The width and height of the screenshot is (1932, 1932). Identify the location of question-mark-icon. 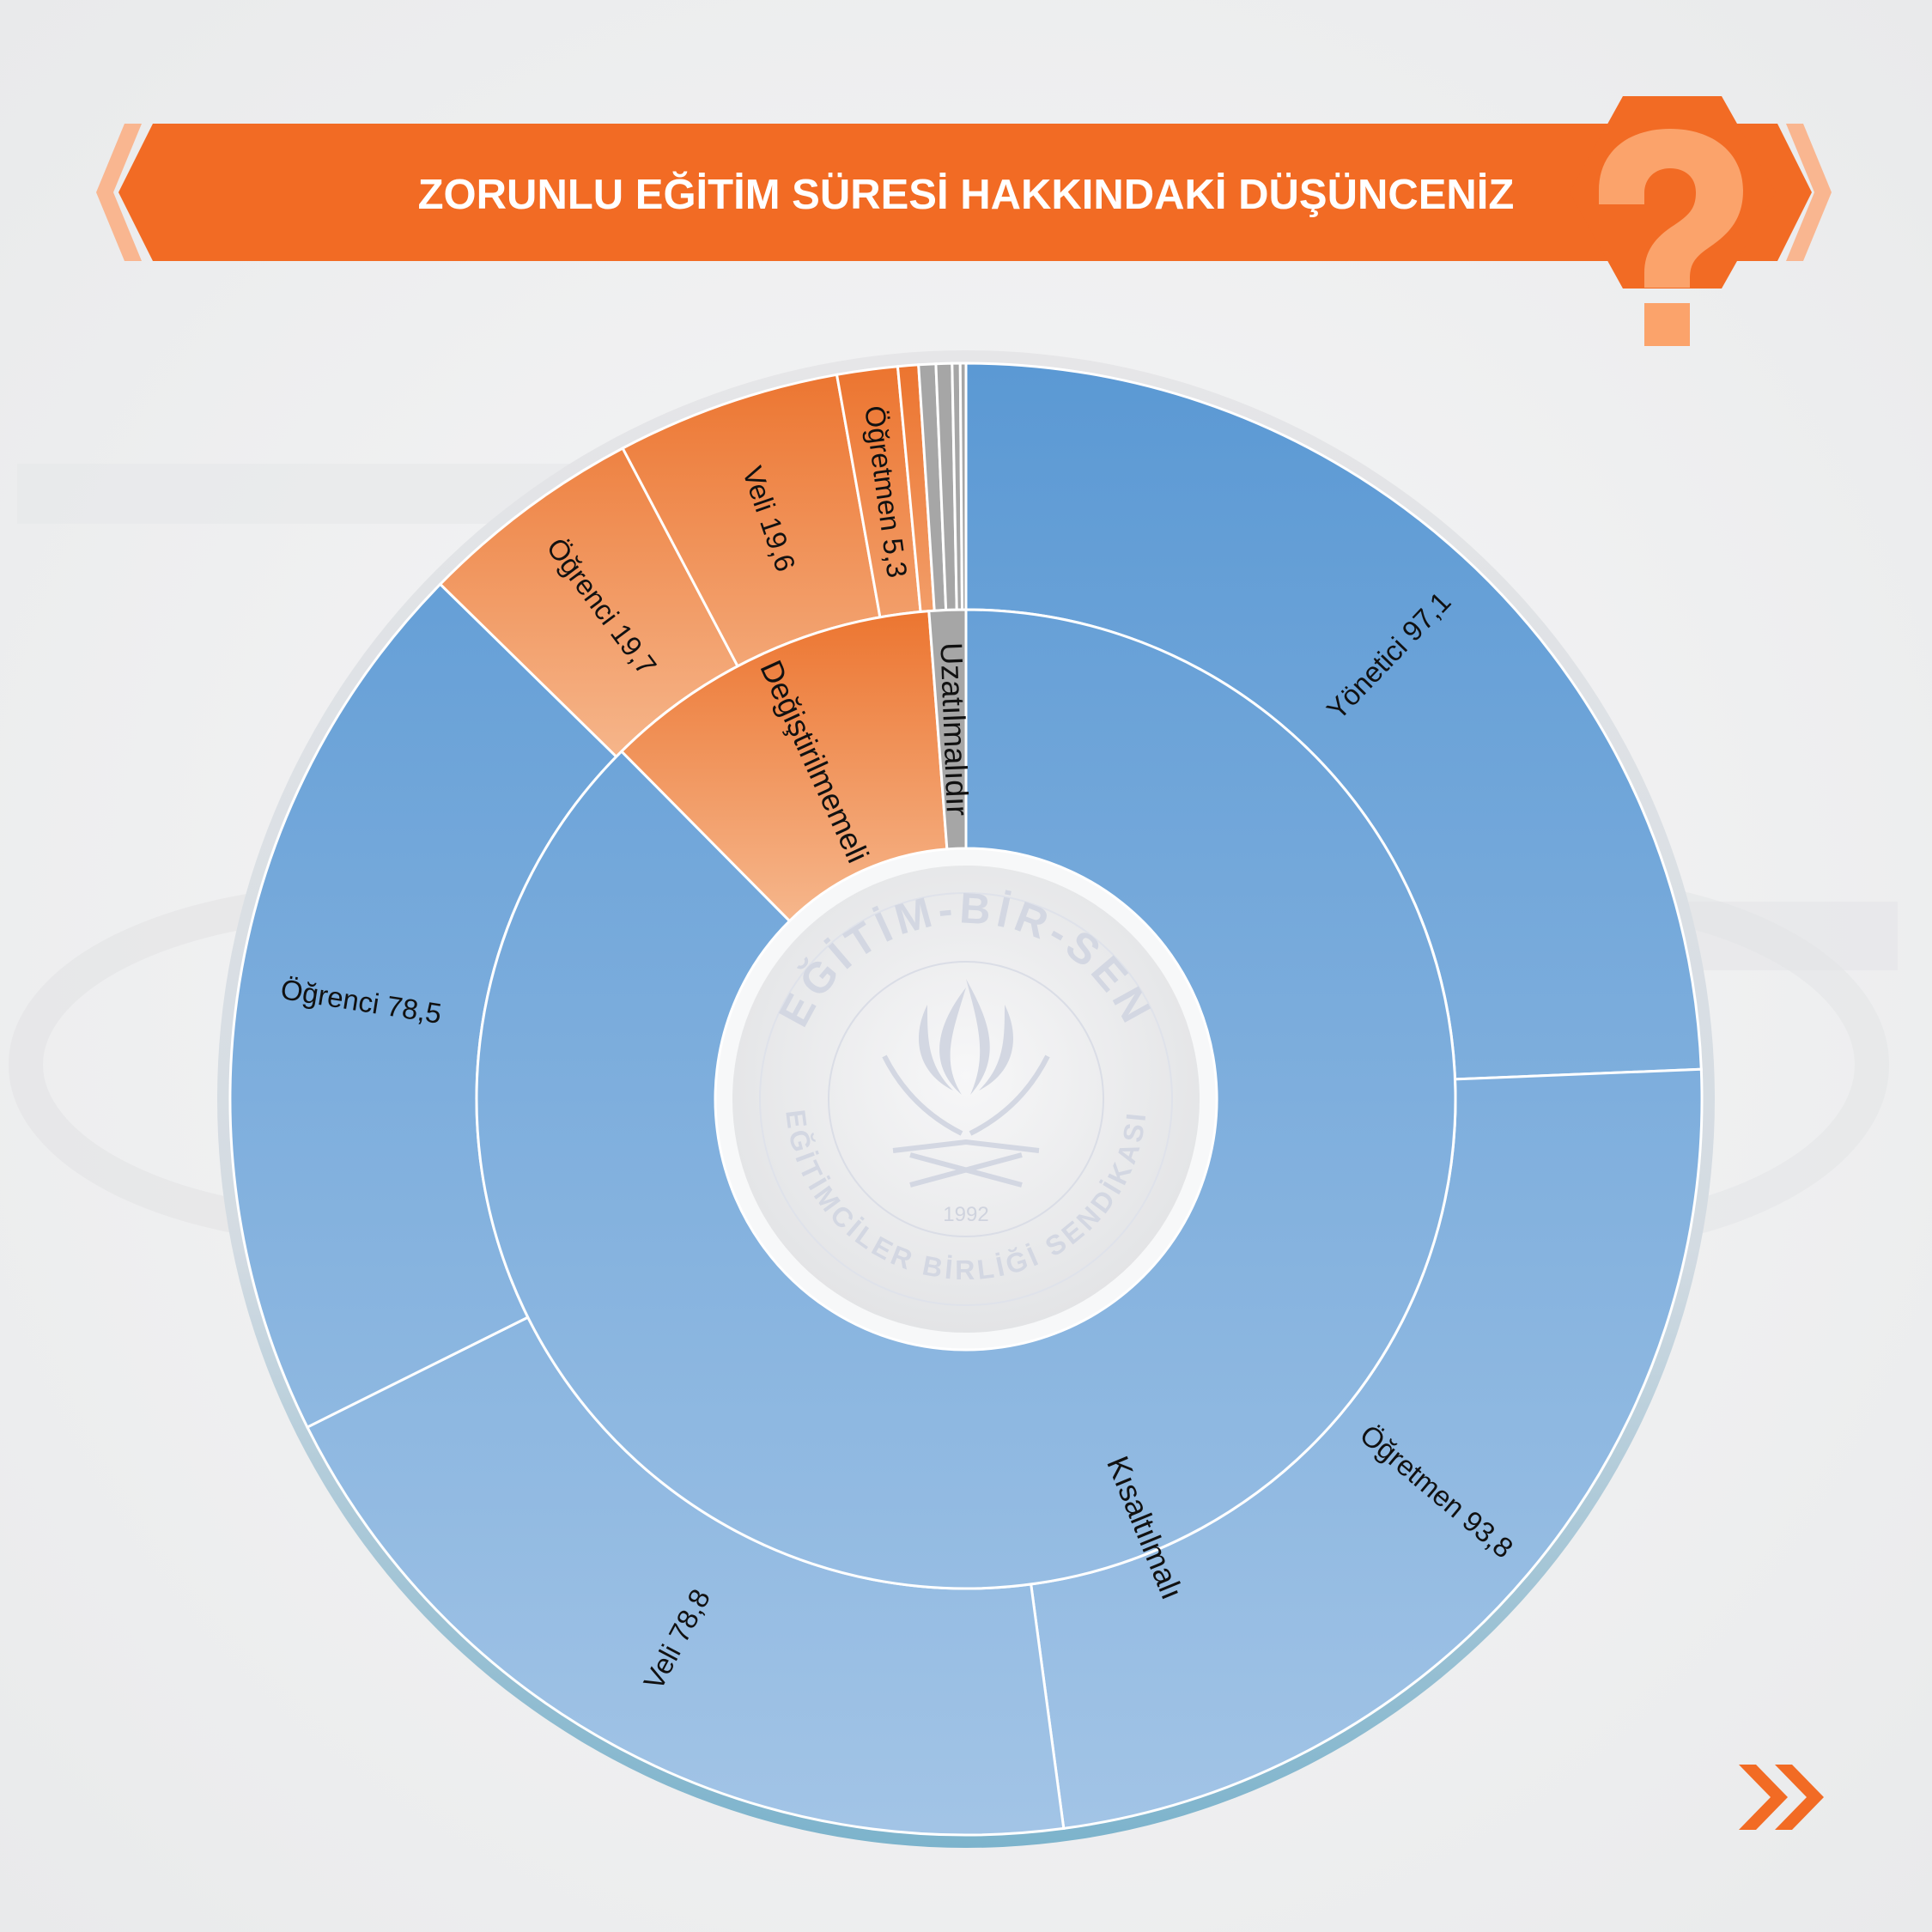
(1671, 238).